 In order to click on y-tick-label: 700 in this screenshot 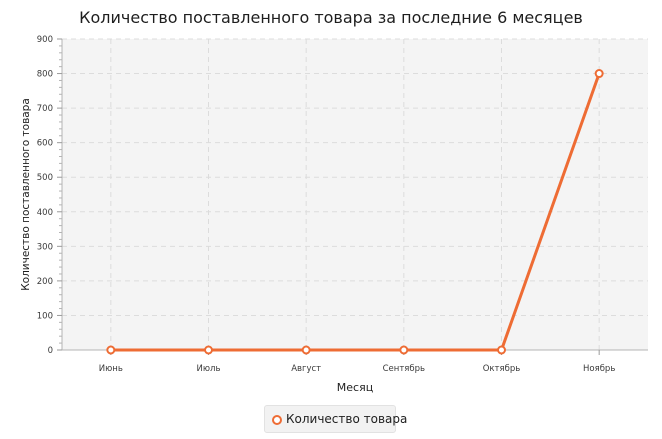, I will do `click(45, 109)`.